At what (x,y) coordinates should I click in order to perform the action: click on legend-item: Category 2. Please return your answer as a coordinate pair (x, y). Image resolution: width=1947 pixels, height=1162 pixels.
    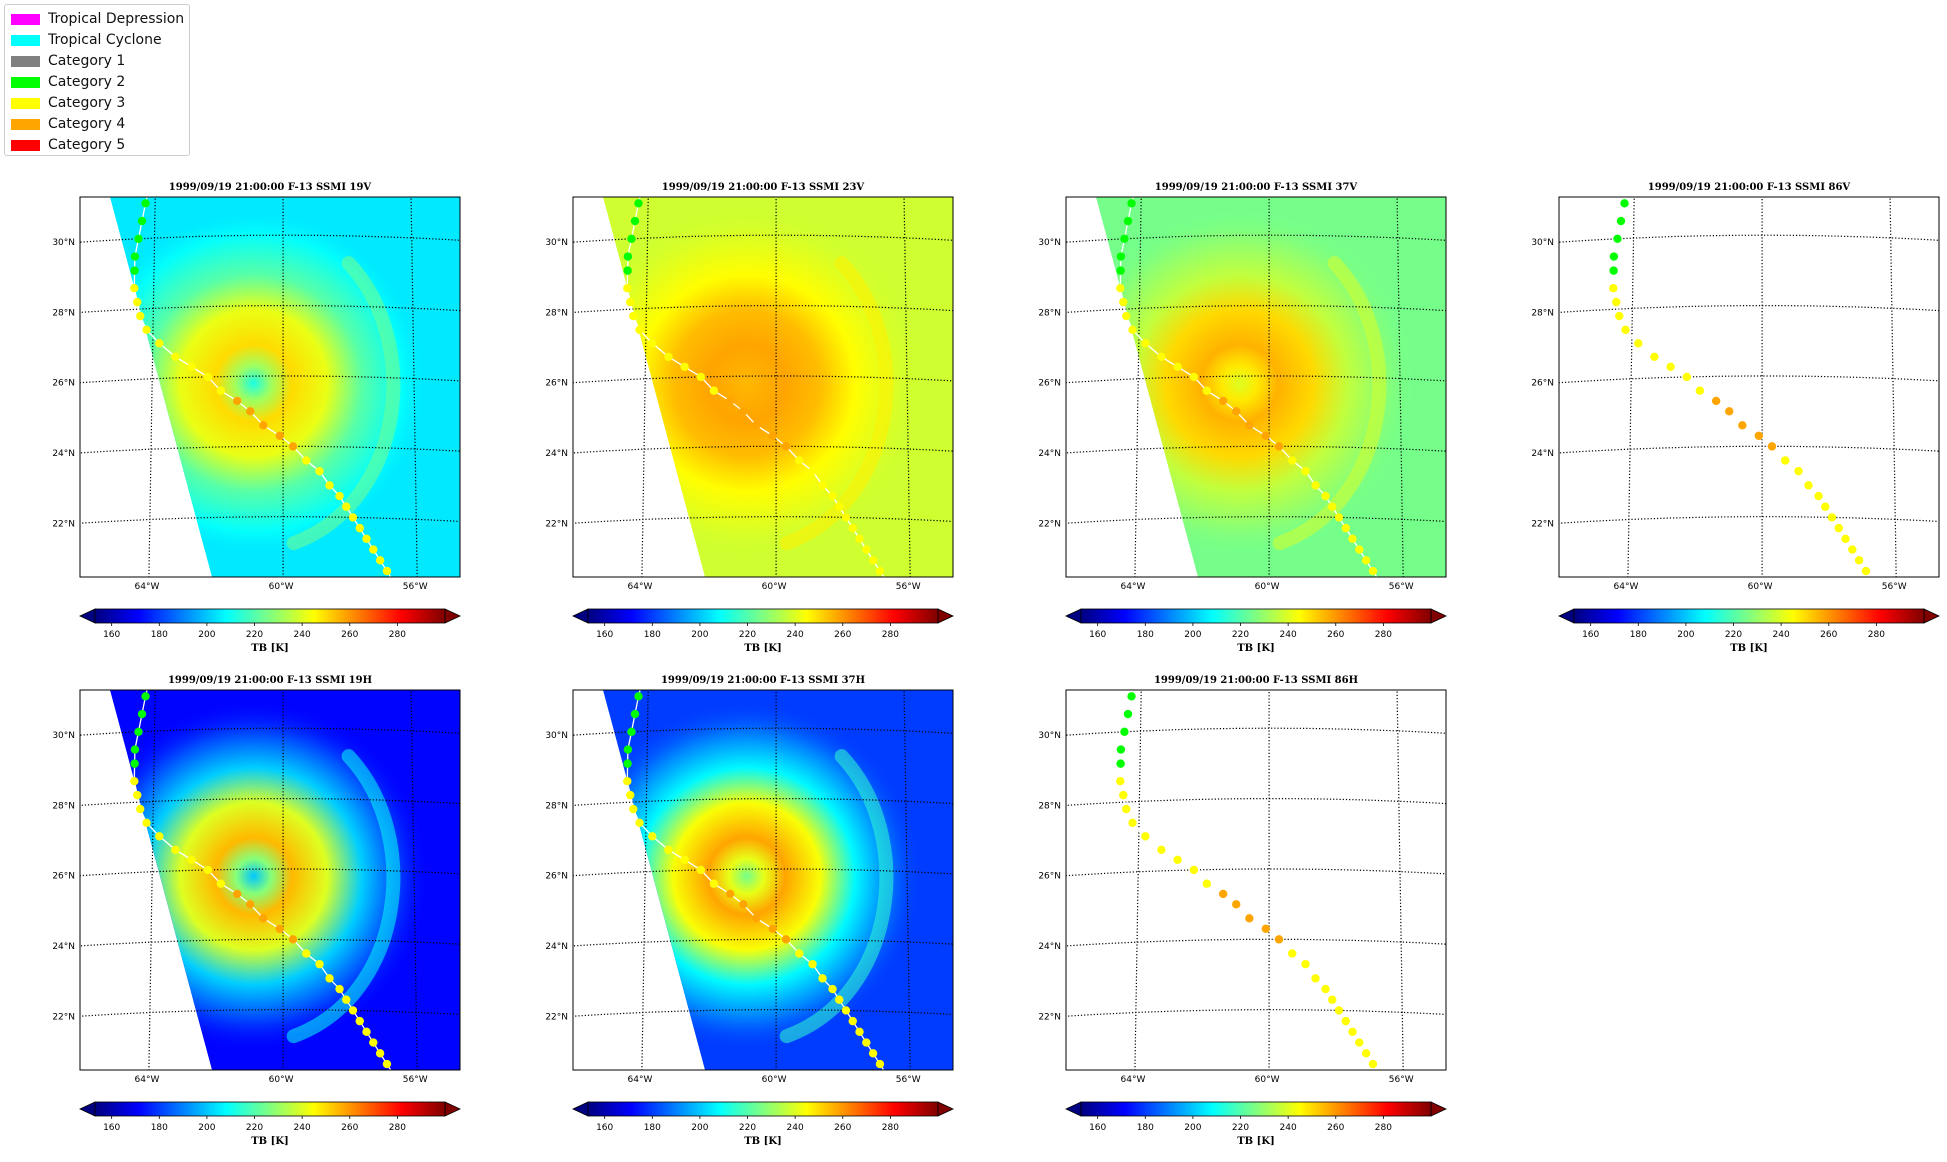
    Looking at the image, I should click on (68, 82).